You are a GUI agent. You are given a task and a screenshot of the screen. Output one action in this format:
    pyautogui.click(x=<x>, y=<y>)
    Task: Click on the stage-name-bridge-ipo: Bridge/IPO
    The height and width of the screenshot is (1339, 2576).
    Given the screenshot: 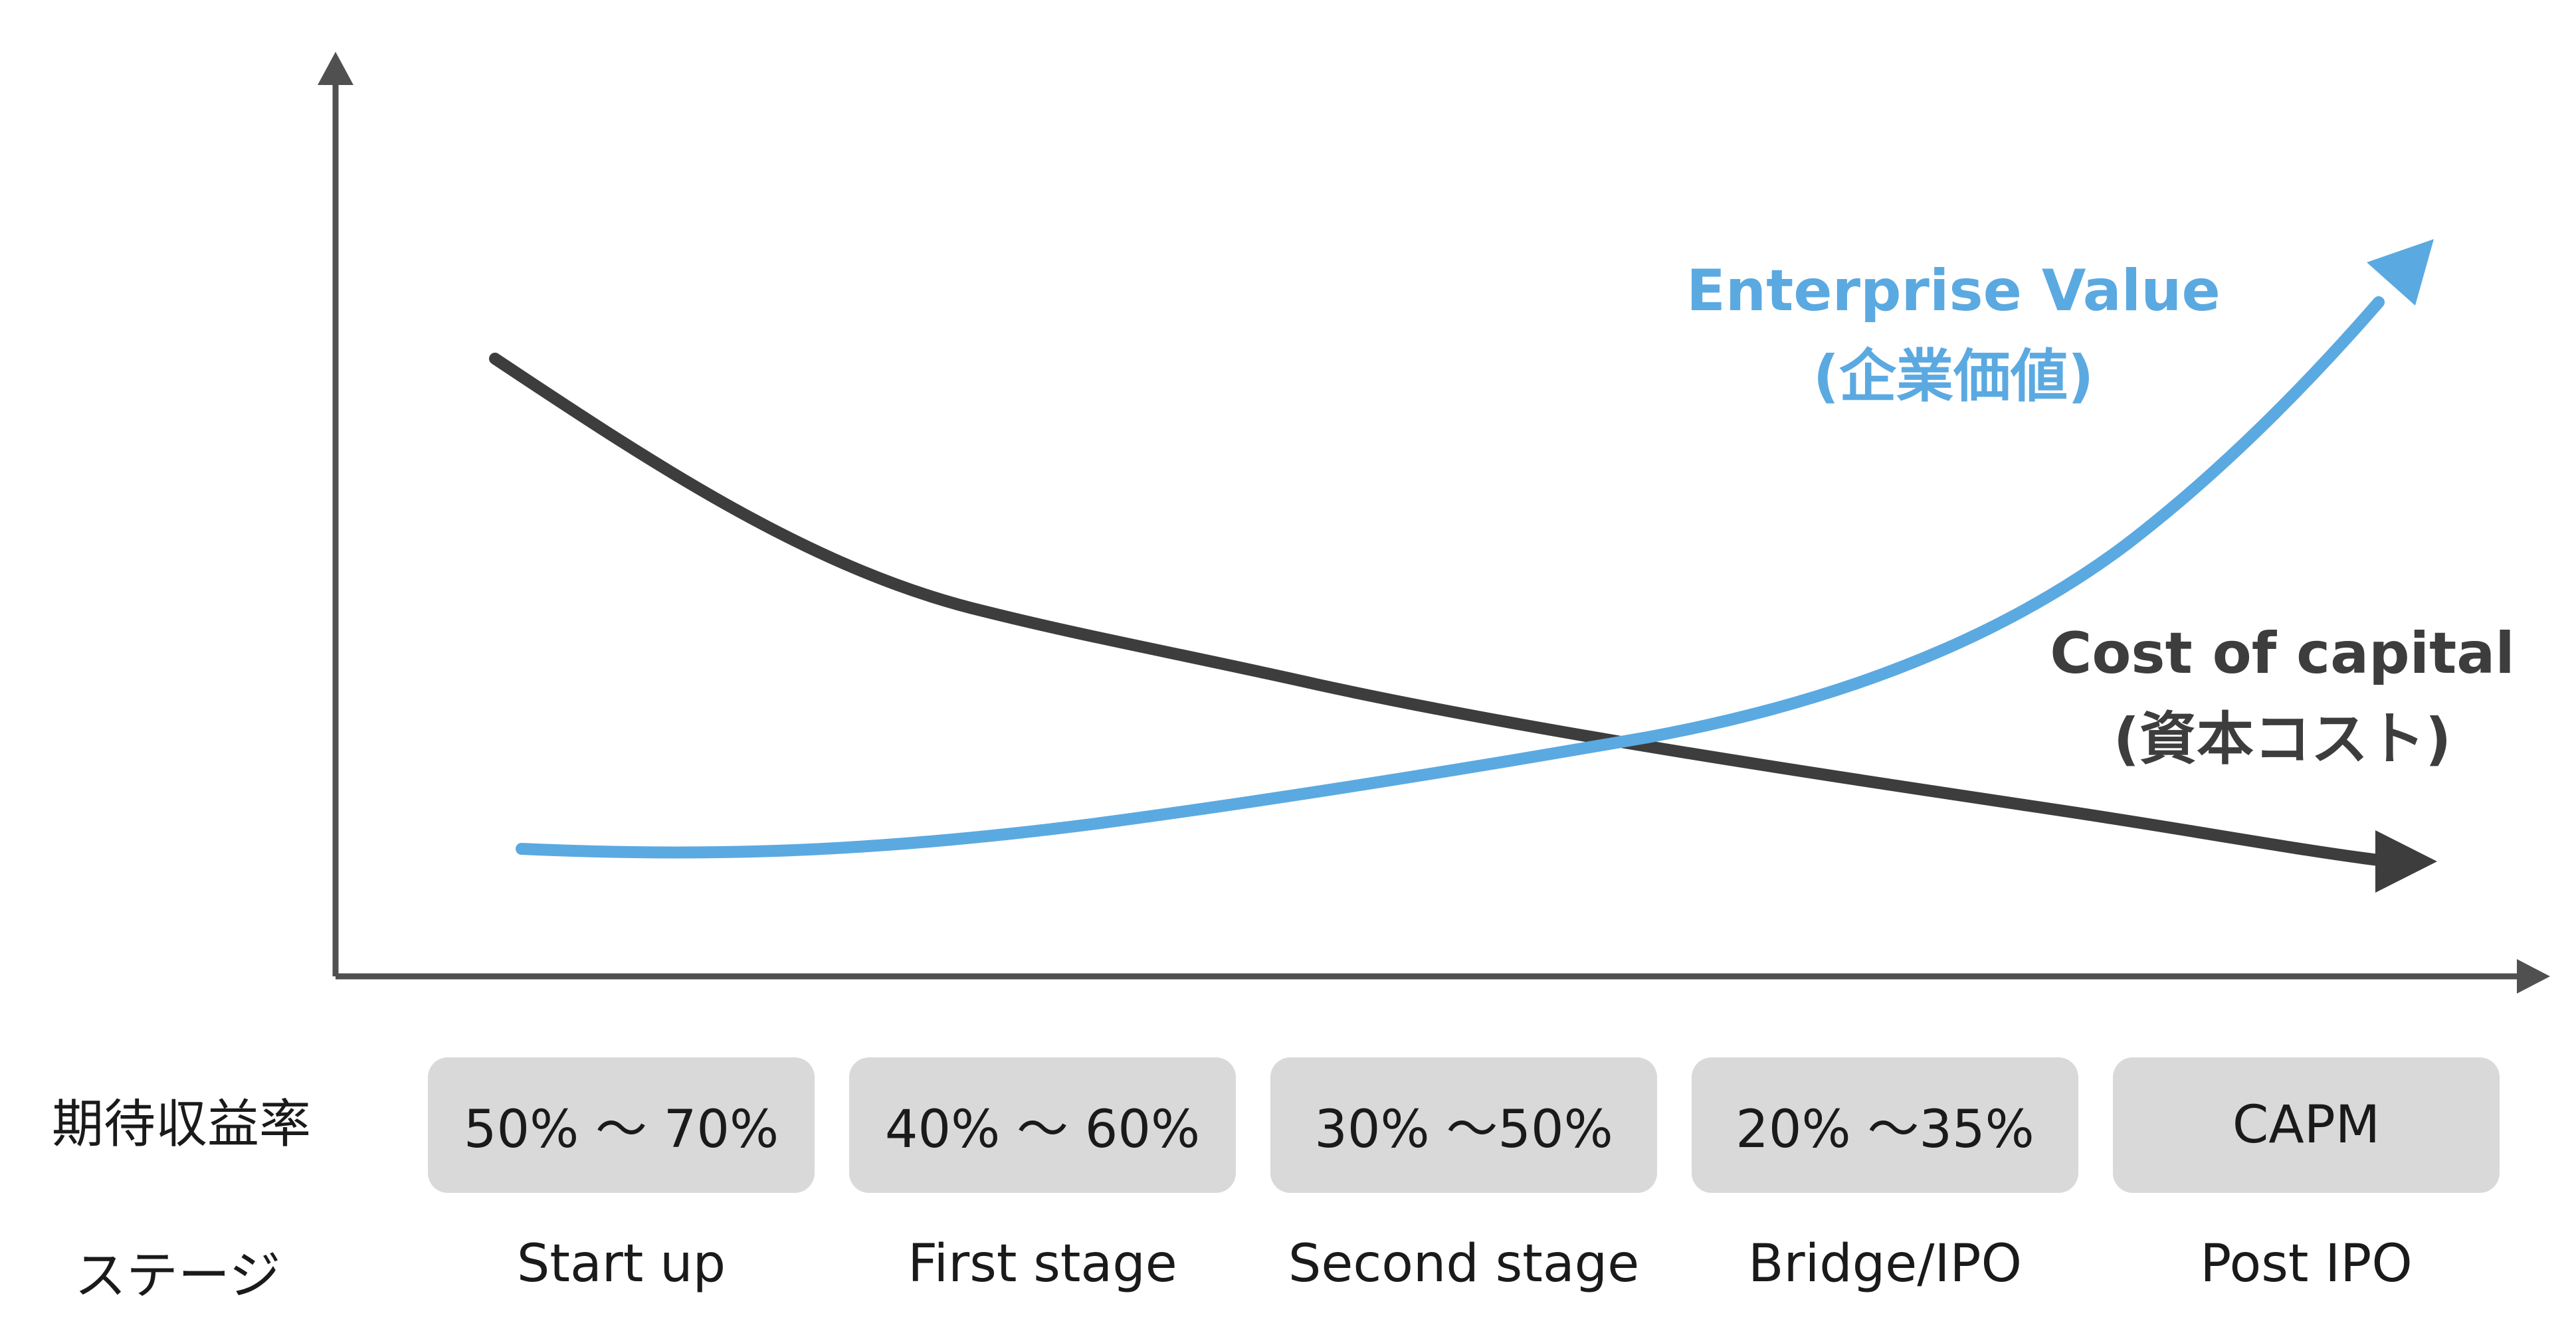 What is the action you would take?
    pyautogui.click(x=1885, y=1264)
    